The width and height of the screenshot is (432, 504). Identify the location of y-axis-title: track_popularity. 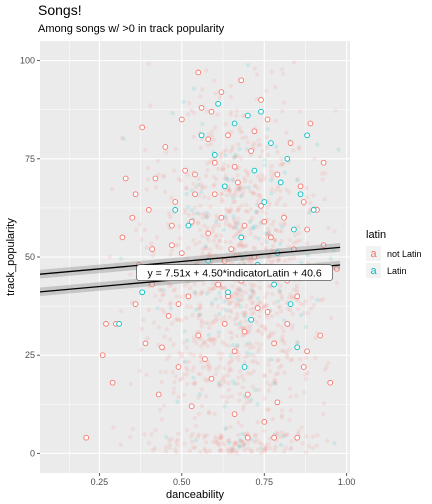
(11, 257).